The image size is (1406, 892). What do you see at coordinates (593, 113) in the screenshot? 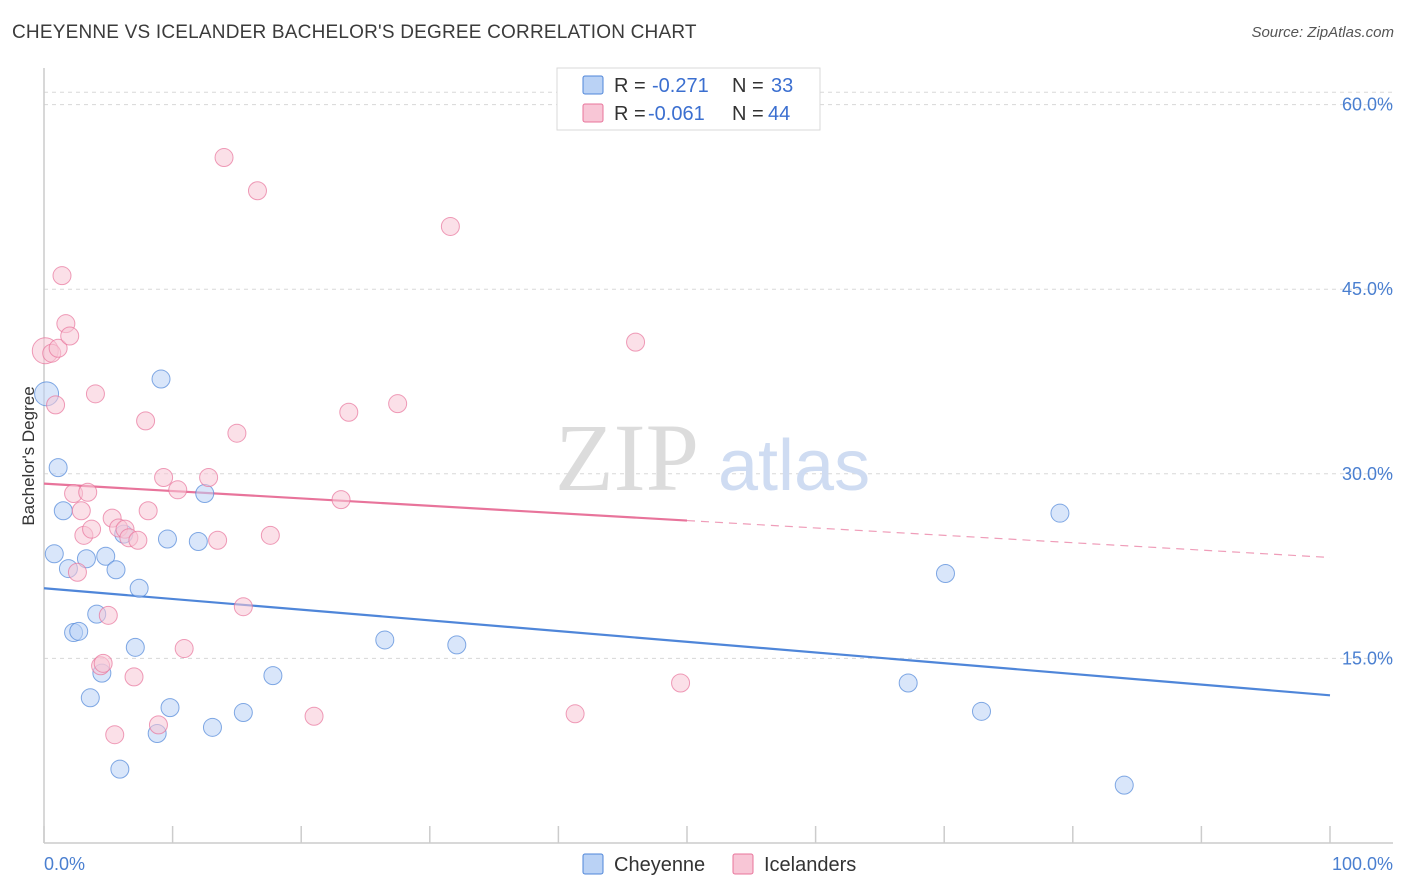
I see `legend-swatch-icelanders` at bounding box center [593, 113].